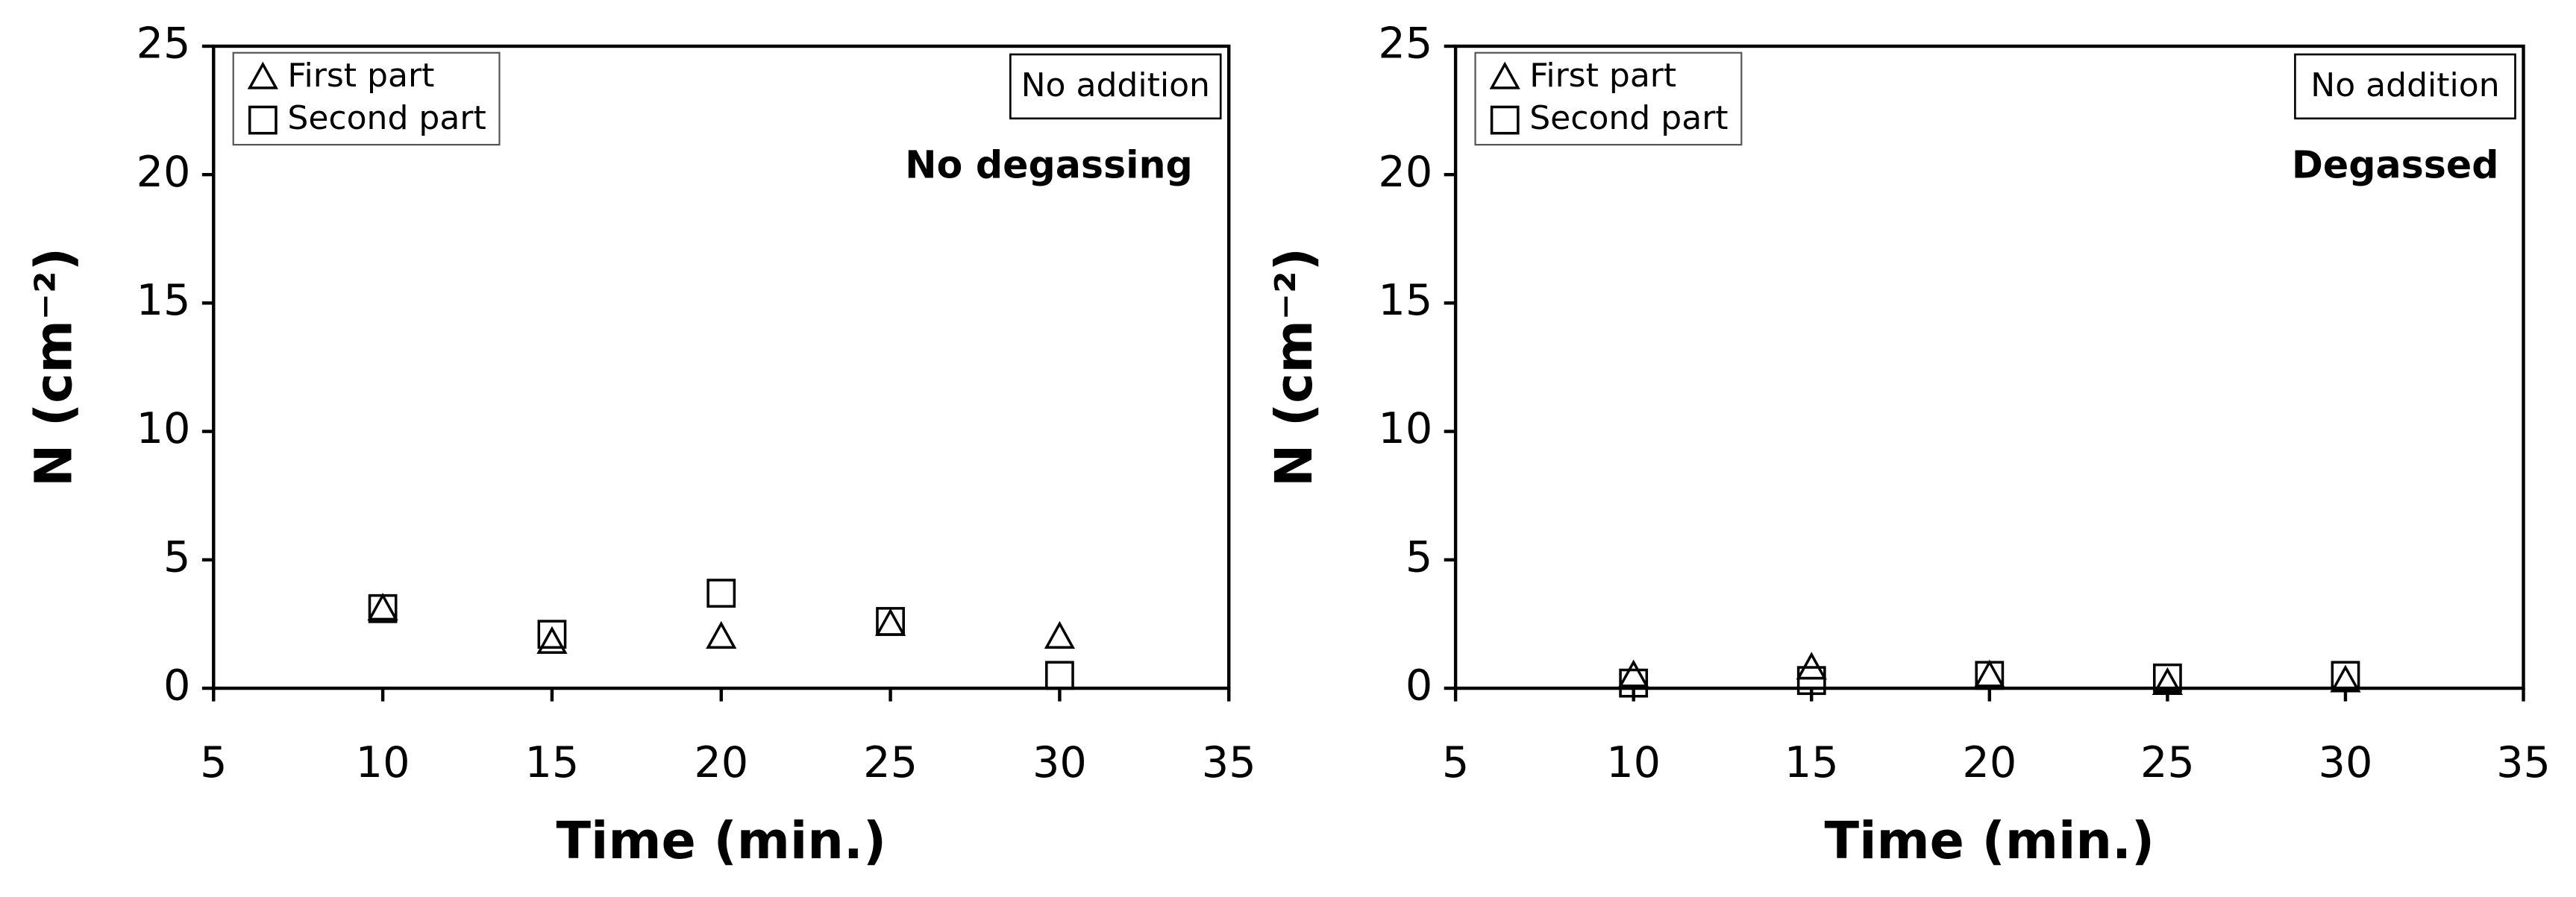  What do you see at coordinates (1049, 164) in the screenshot?
I see `annotation: No degassing` at bounding box center [1049, 164].